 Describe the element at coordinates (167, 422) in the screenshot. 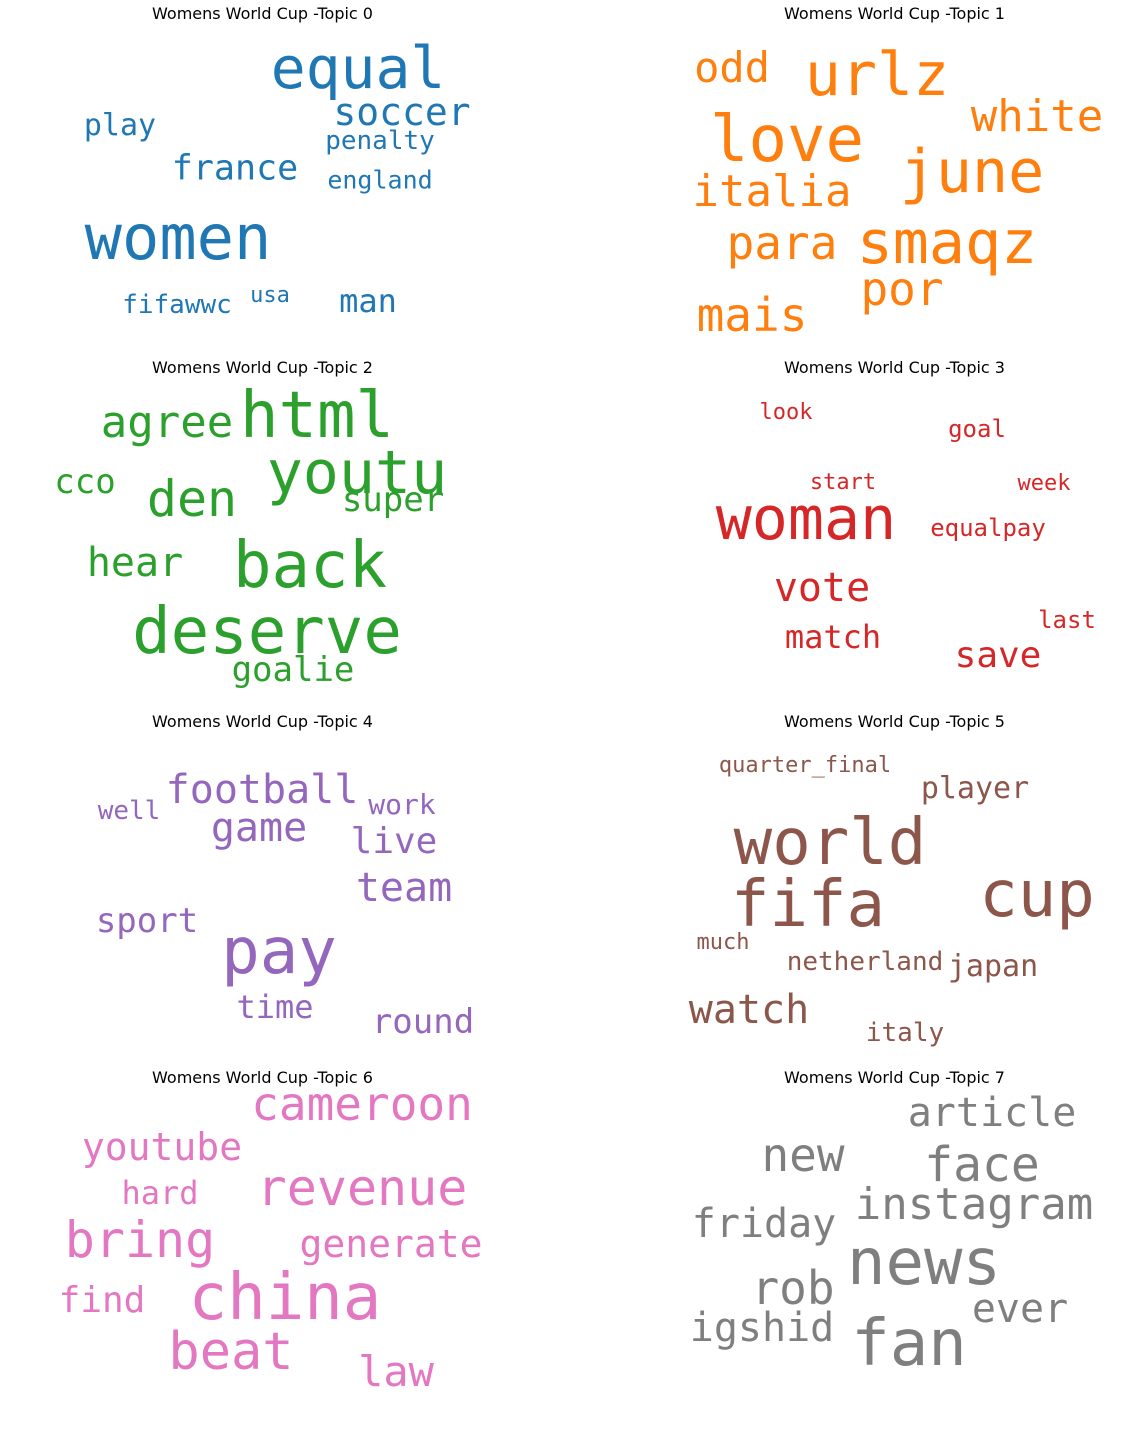

I see `word: agree` at that location.